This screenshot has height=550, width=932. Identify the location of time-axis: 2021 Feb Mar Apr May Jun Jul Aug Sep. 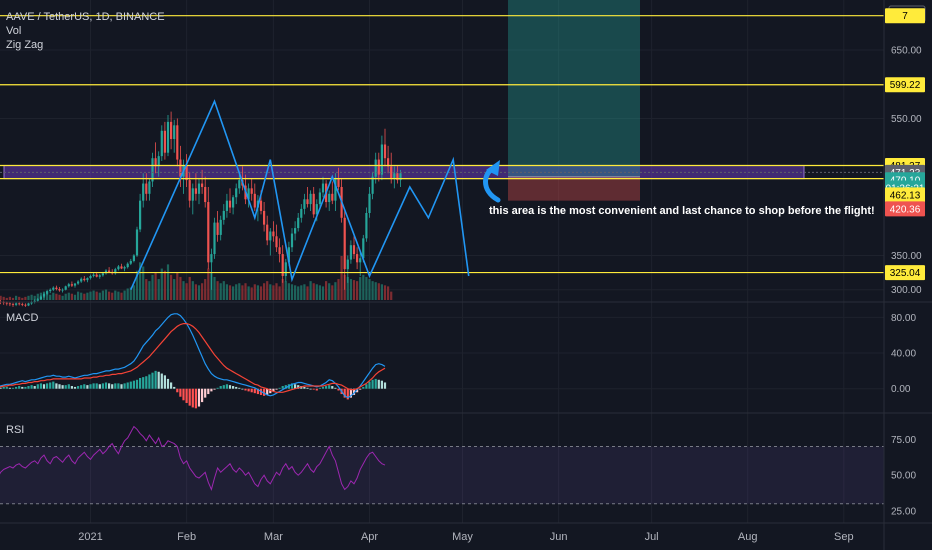
(465, 537).